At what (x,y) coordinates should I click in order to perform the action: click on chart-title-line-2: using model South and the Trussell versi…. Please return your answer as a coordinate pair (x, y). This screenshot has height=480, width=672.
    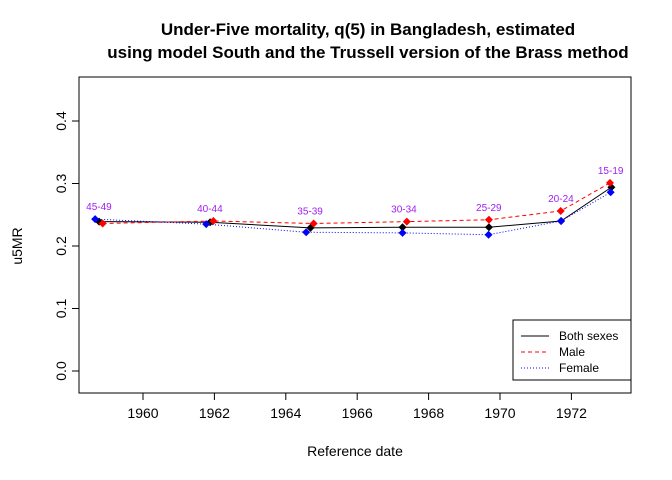
    Looking at the image, I should click on (367, 52).